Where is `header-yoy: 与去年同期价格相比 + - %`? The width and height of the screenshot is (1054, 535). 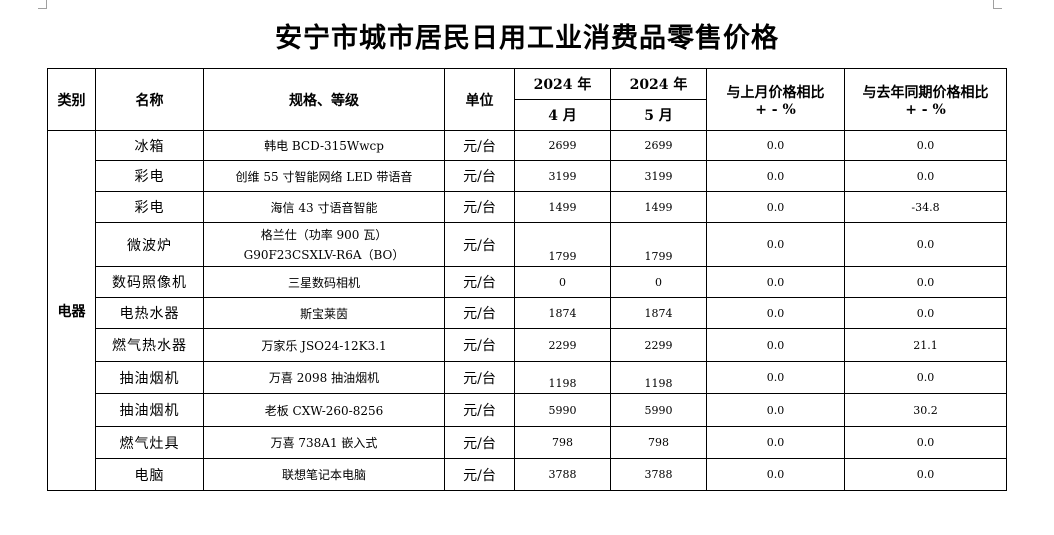 header-yoy: 与去年同期价格相比 + - % is located at coordinates (925, 99).